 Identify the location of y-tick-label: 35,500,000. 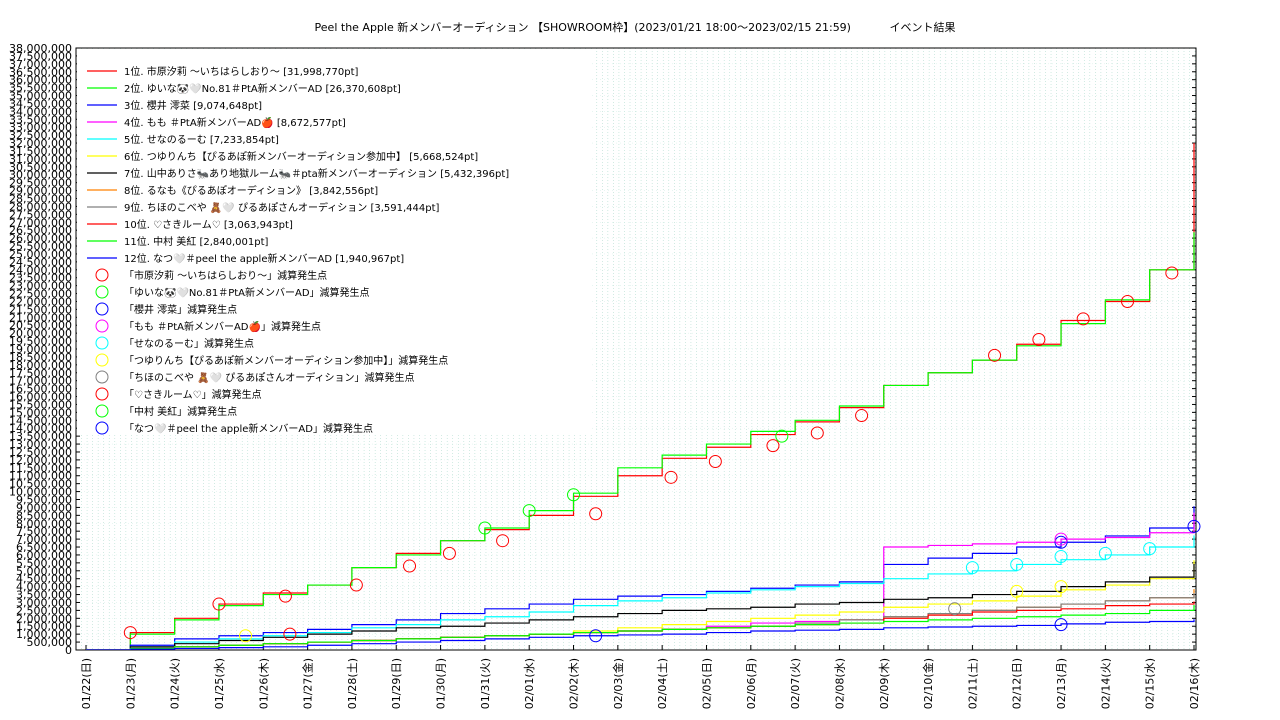
(40, 88).